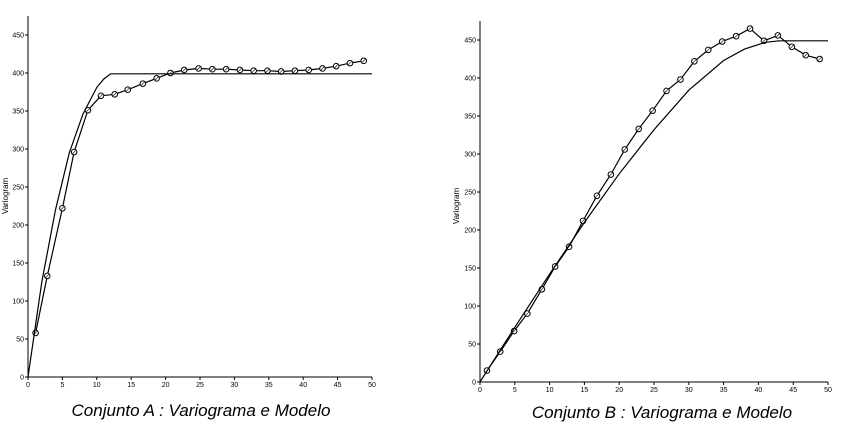 Image resolution: width=865 pixels, height=431 pixels. I want to click on a-x-tick-label: 15, so click(131, 385).